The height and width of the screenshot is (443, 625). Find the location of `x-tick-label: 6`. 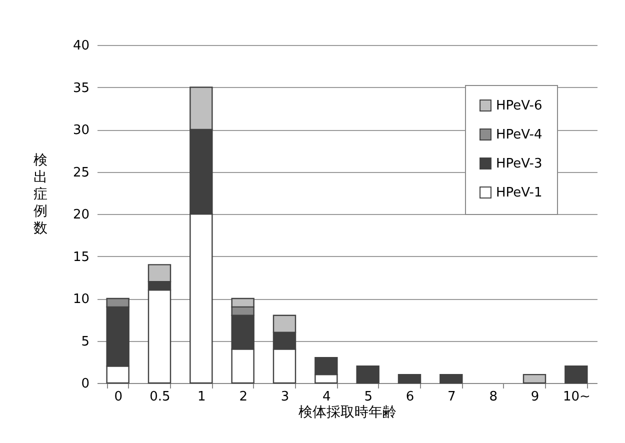

x-tick-label: 6 is located at coordinates (410, 397).